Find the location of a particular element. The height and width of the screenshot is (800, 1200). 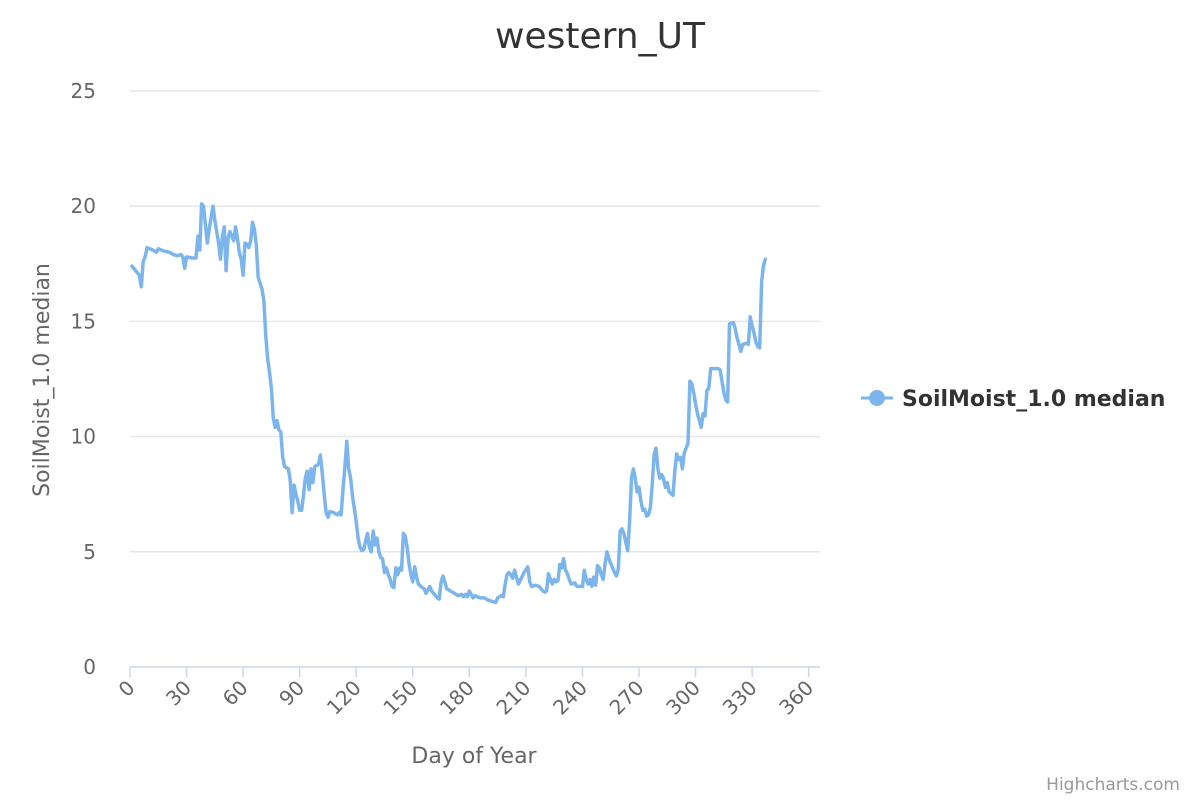

y-axis-ticks: 0 5 10 15 20 25 is located at coordinates (83, 379).